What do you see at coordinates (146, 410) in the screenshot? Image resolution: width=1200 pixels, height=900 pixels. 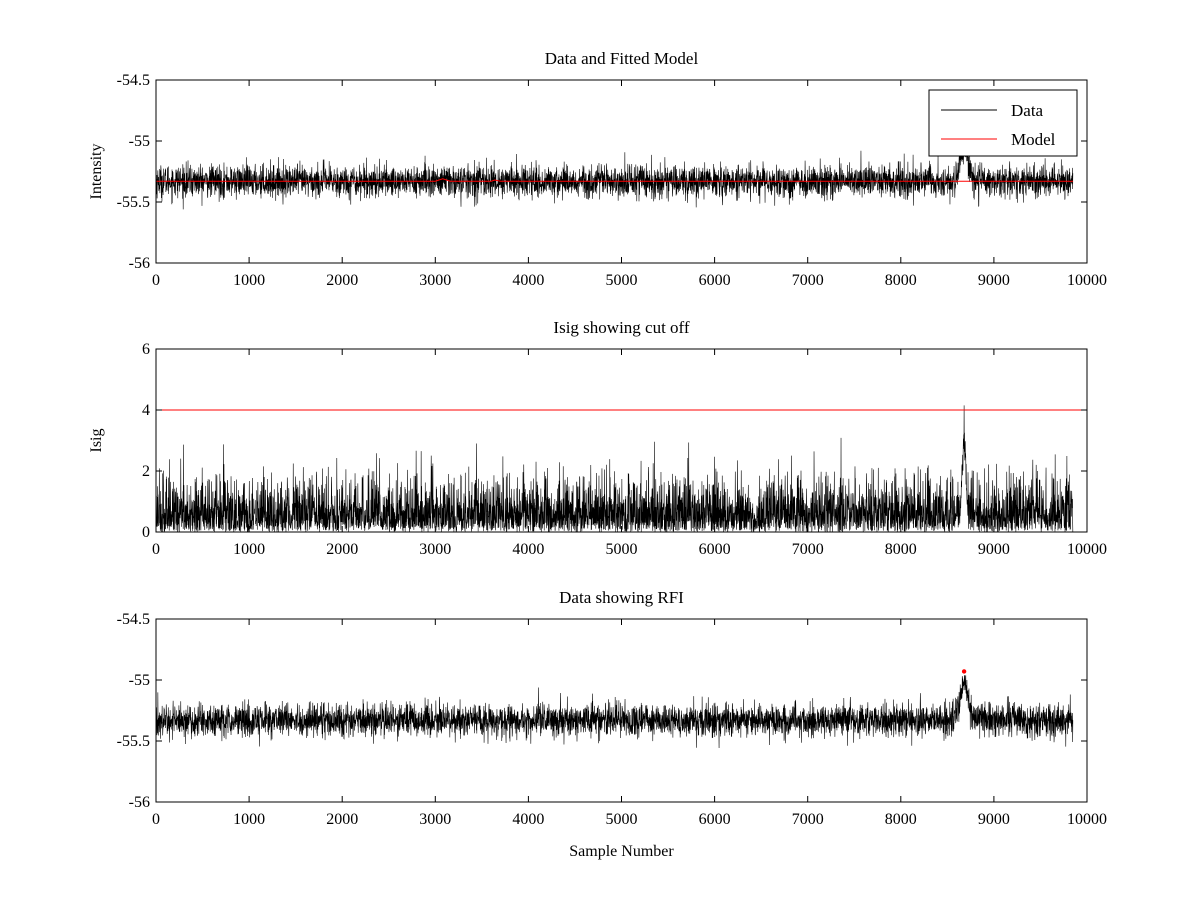 I see `y-tick-label: 4` at bounding box center [146, 410].